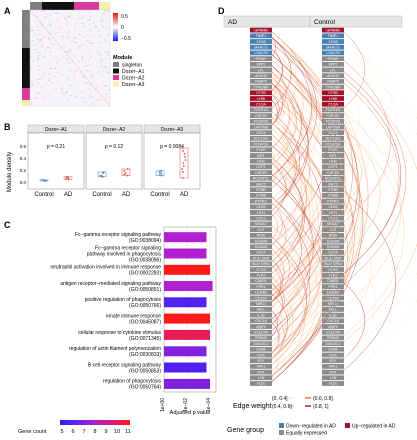 The width and height of the screenshot is (417, 440). I want to click on panel-c-xtick: 1e−04, so click(209, 405).